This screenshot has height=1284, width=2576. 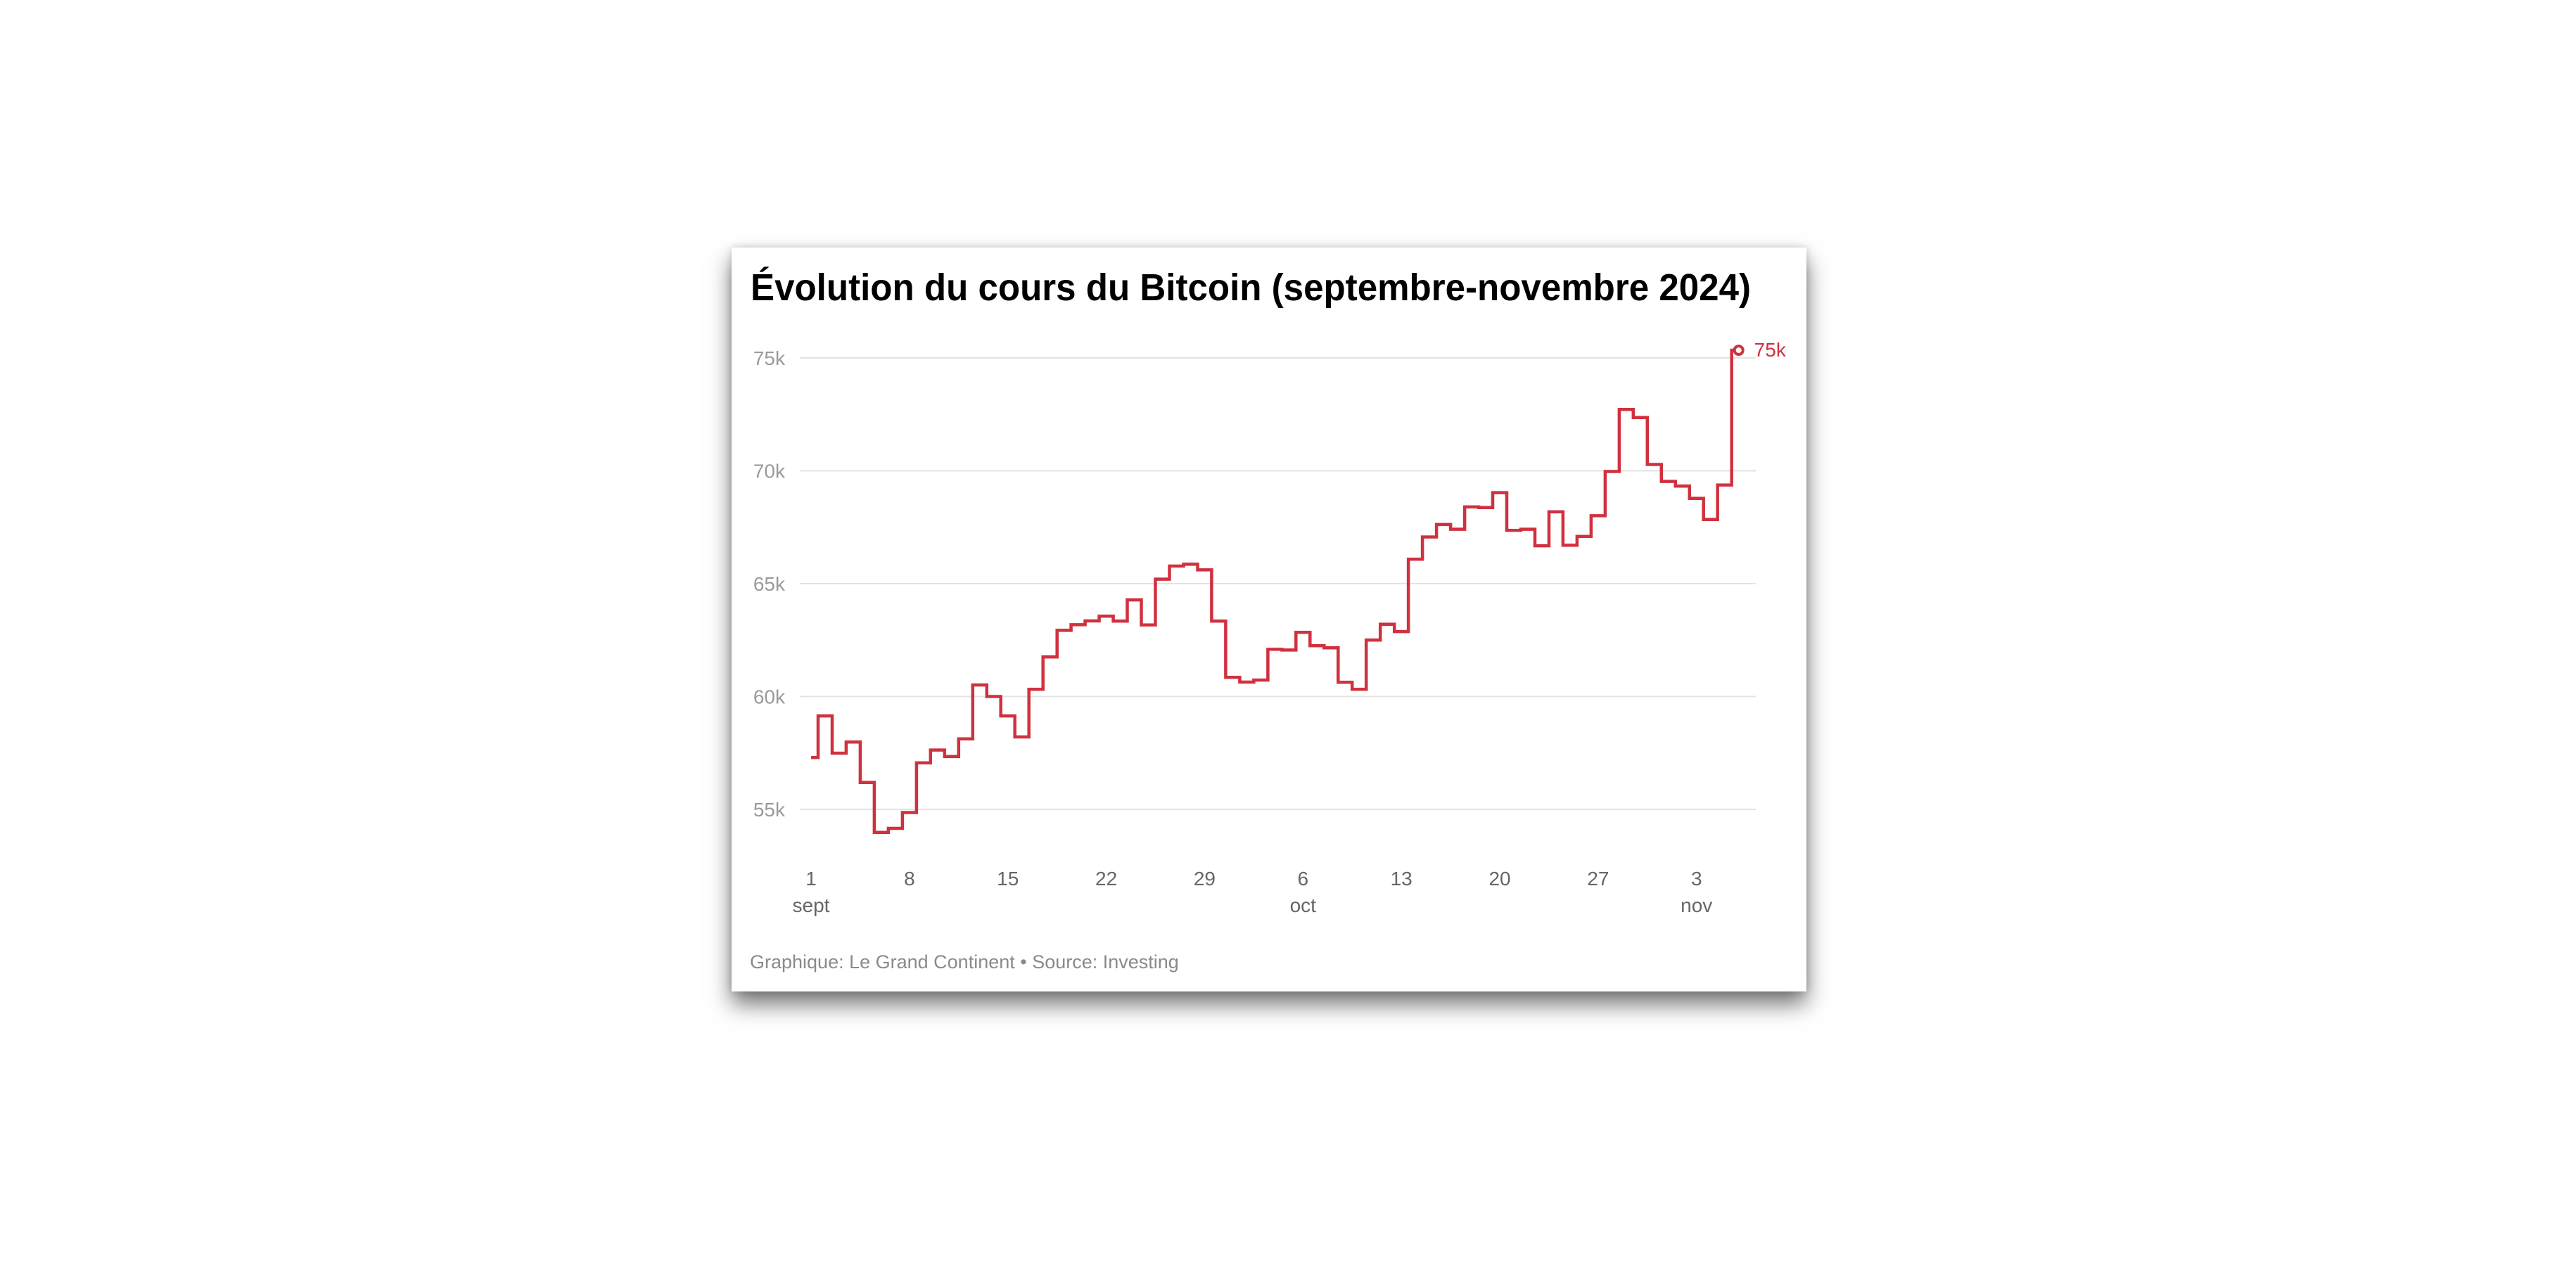 I want to click on y-axis: 55k 60k 65k 70k 75k, so click(x=769, y=584).